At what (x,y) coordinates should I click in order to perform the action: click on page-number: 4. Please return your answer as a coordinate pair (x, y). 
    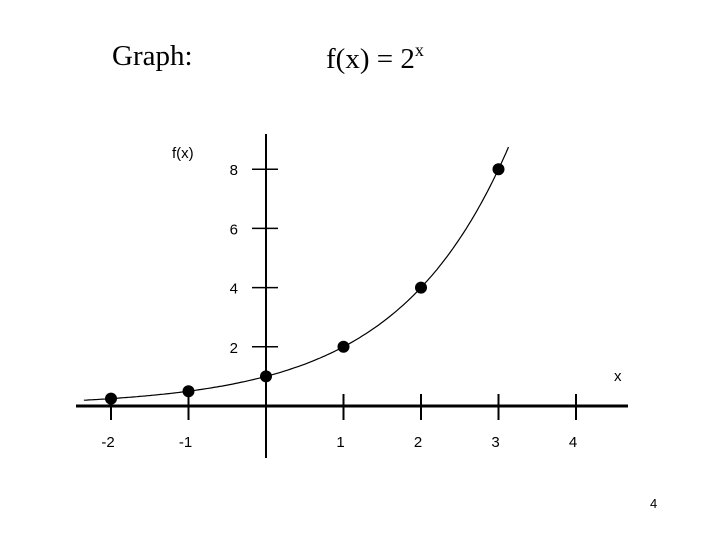
    Looking at the image, I should click on (654, 503).